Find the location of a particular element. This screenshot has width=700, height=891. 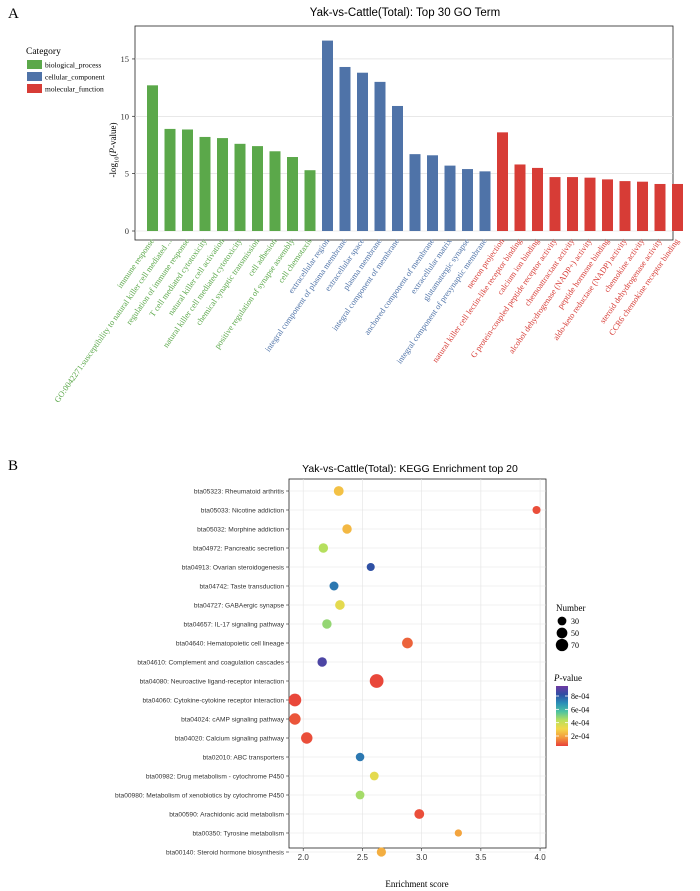

kegg-pathway-label: bta05033: Nicotine addiction is located at coordinates (243, 511).